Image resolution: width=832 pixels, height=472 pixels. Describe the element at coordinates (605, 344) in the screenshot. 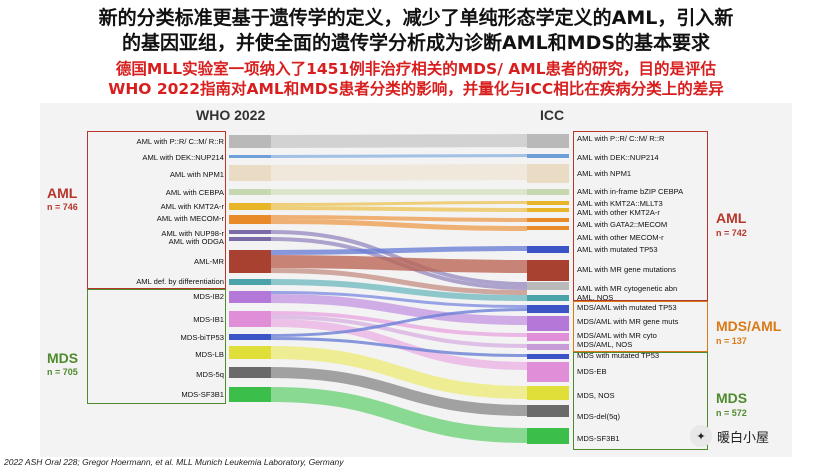

I see `icc-node-label: MDS/AML, NOS` at that location.